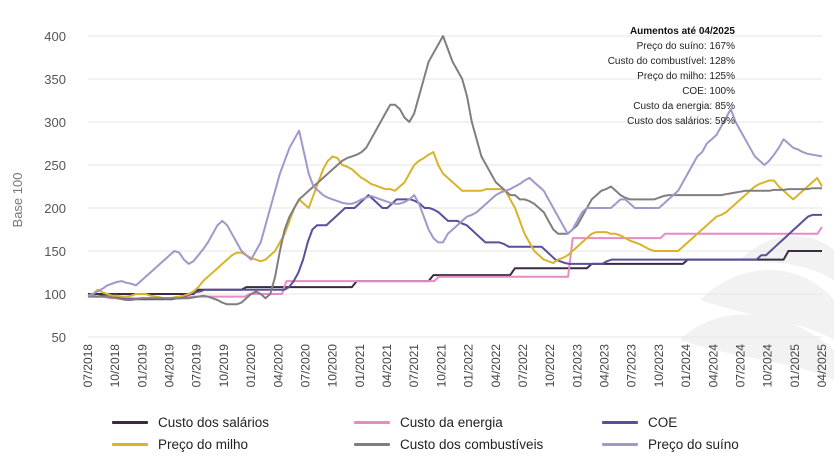 This screenshot has height=472, width=834. I want to click on annotation-line: Preço do milho: 125%, so click(686, 76).